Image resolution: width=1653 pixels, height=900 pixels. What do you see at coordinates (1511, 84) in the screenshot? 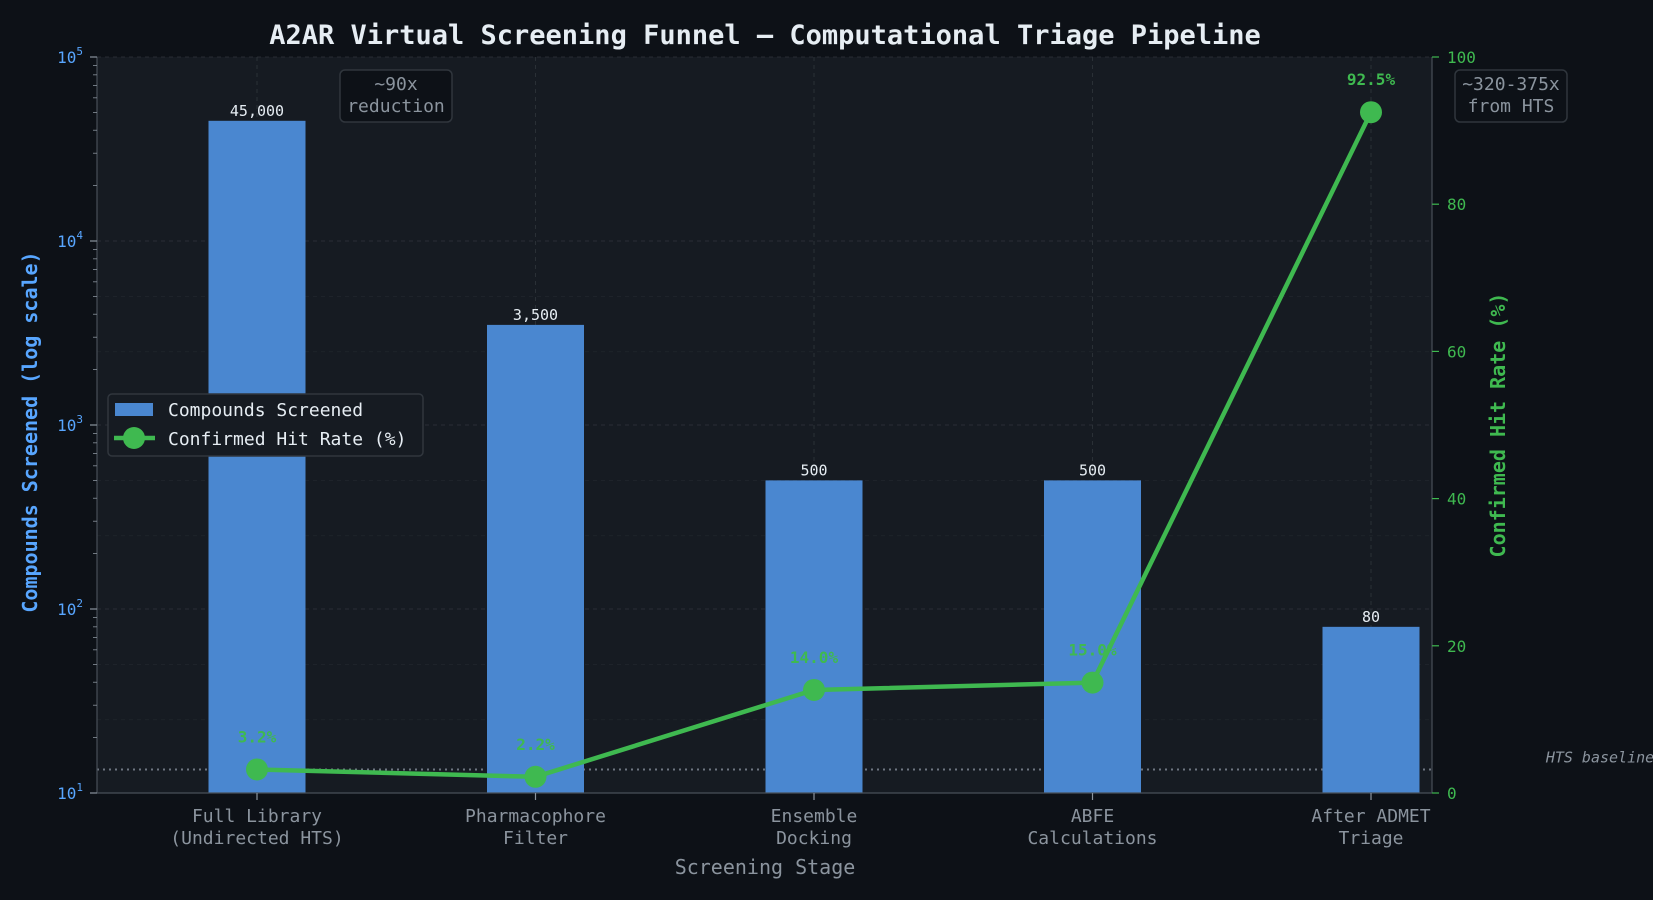
I see `annotation-text: ~320-375x` at bounding box center [1511, 84].